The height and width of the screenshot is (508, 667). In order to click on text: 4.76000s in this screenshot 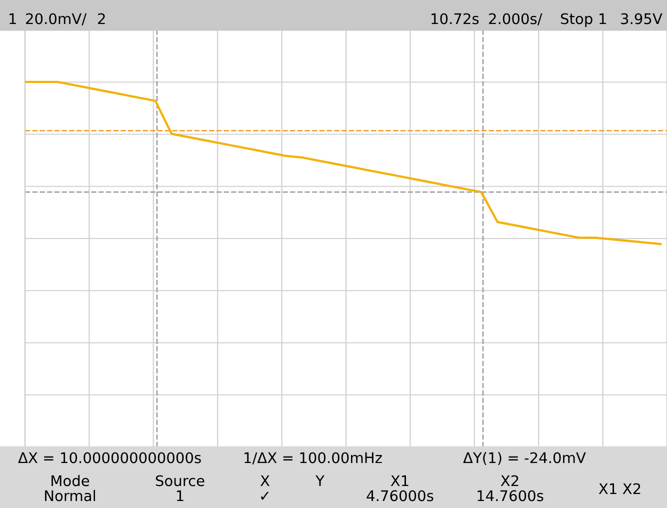, I will do `click(400, 496)`.